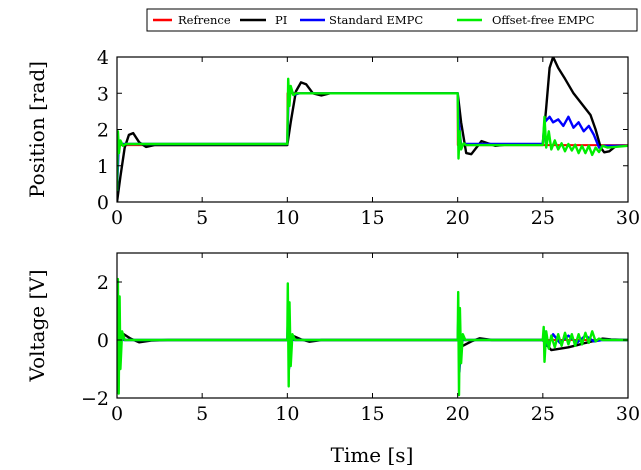 Image resolution: width=641 pixels, height=470 pixels. Describe the element at coordinates (543, 414) in the screenshot. I see `voltage-xtick-label: 25` at that location.